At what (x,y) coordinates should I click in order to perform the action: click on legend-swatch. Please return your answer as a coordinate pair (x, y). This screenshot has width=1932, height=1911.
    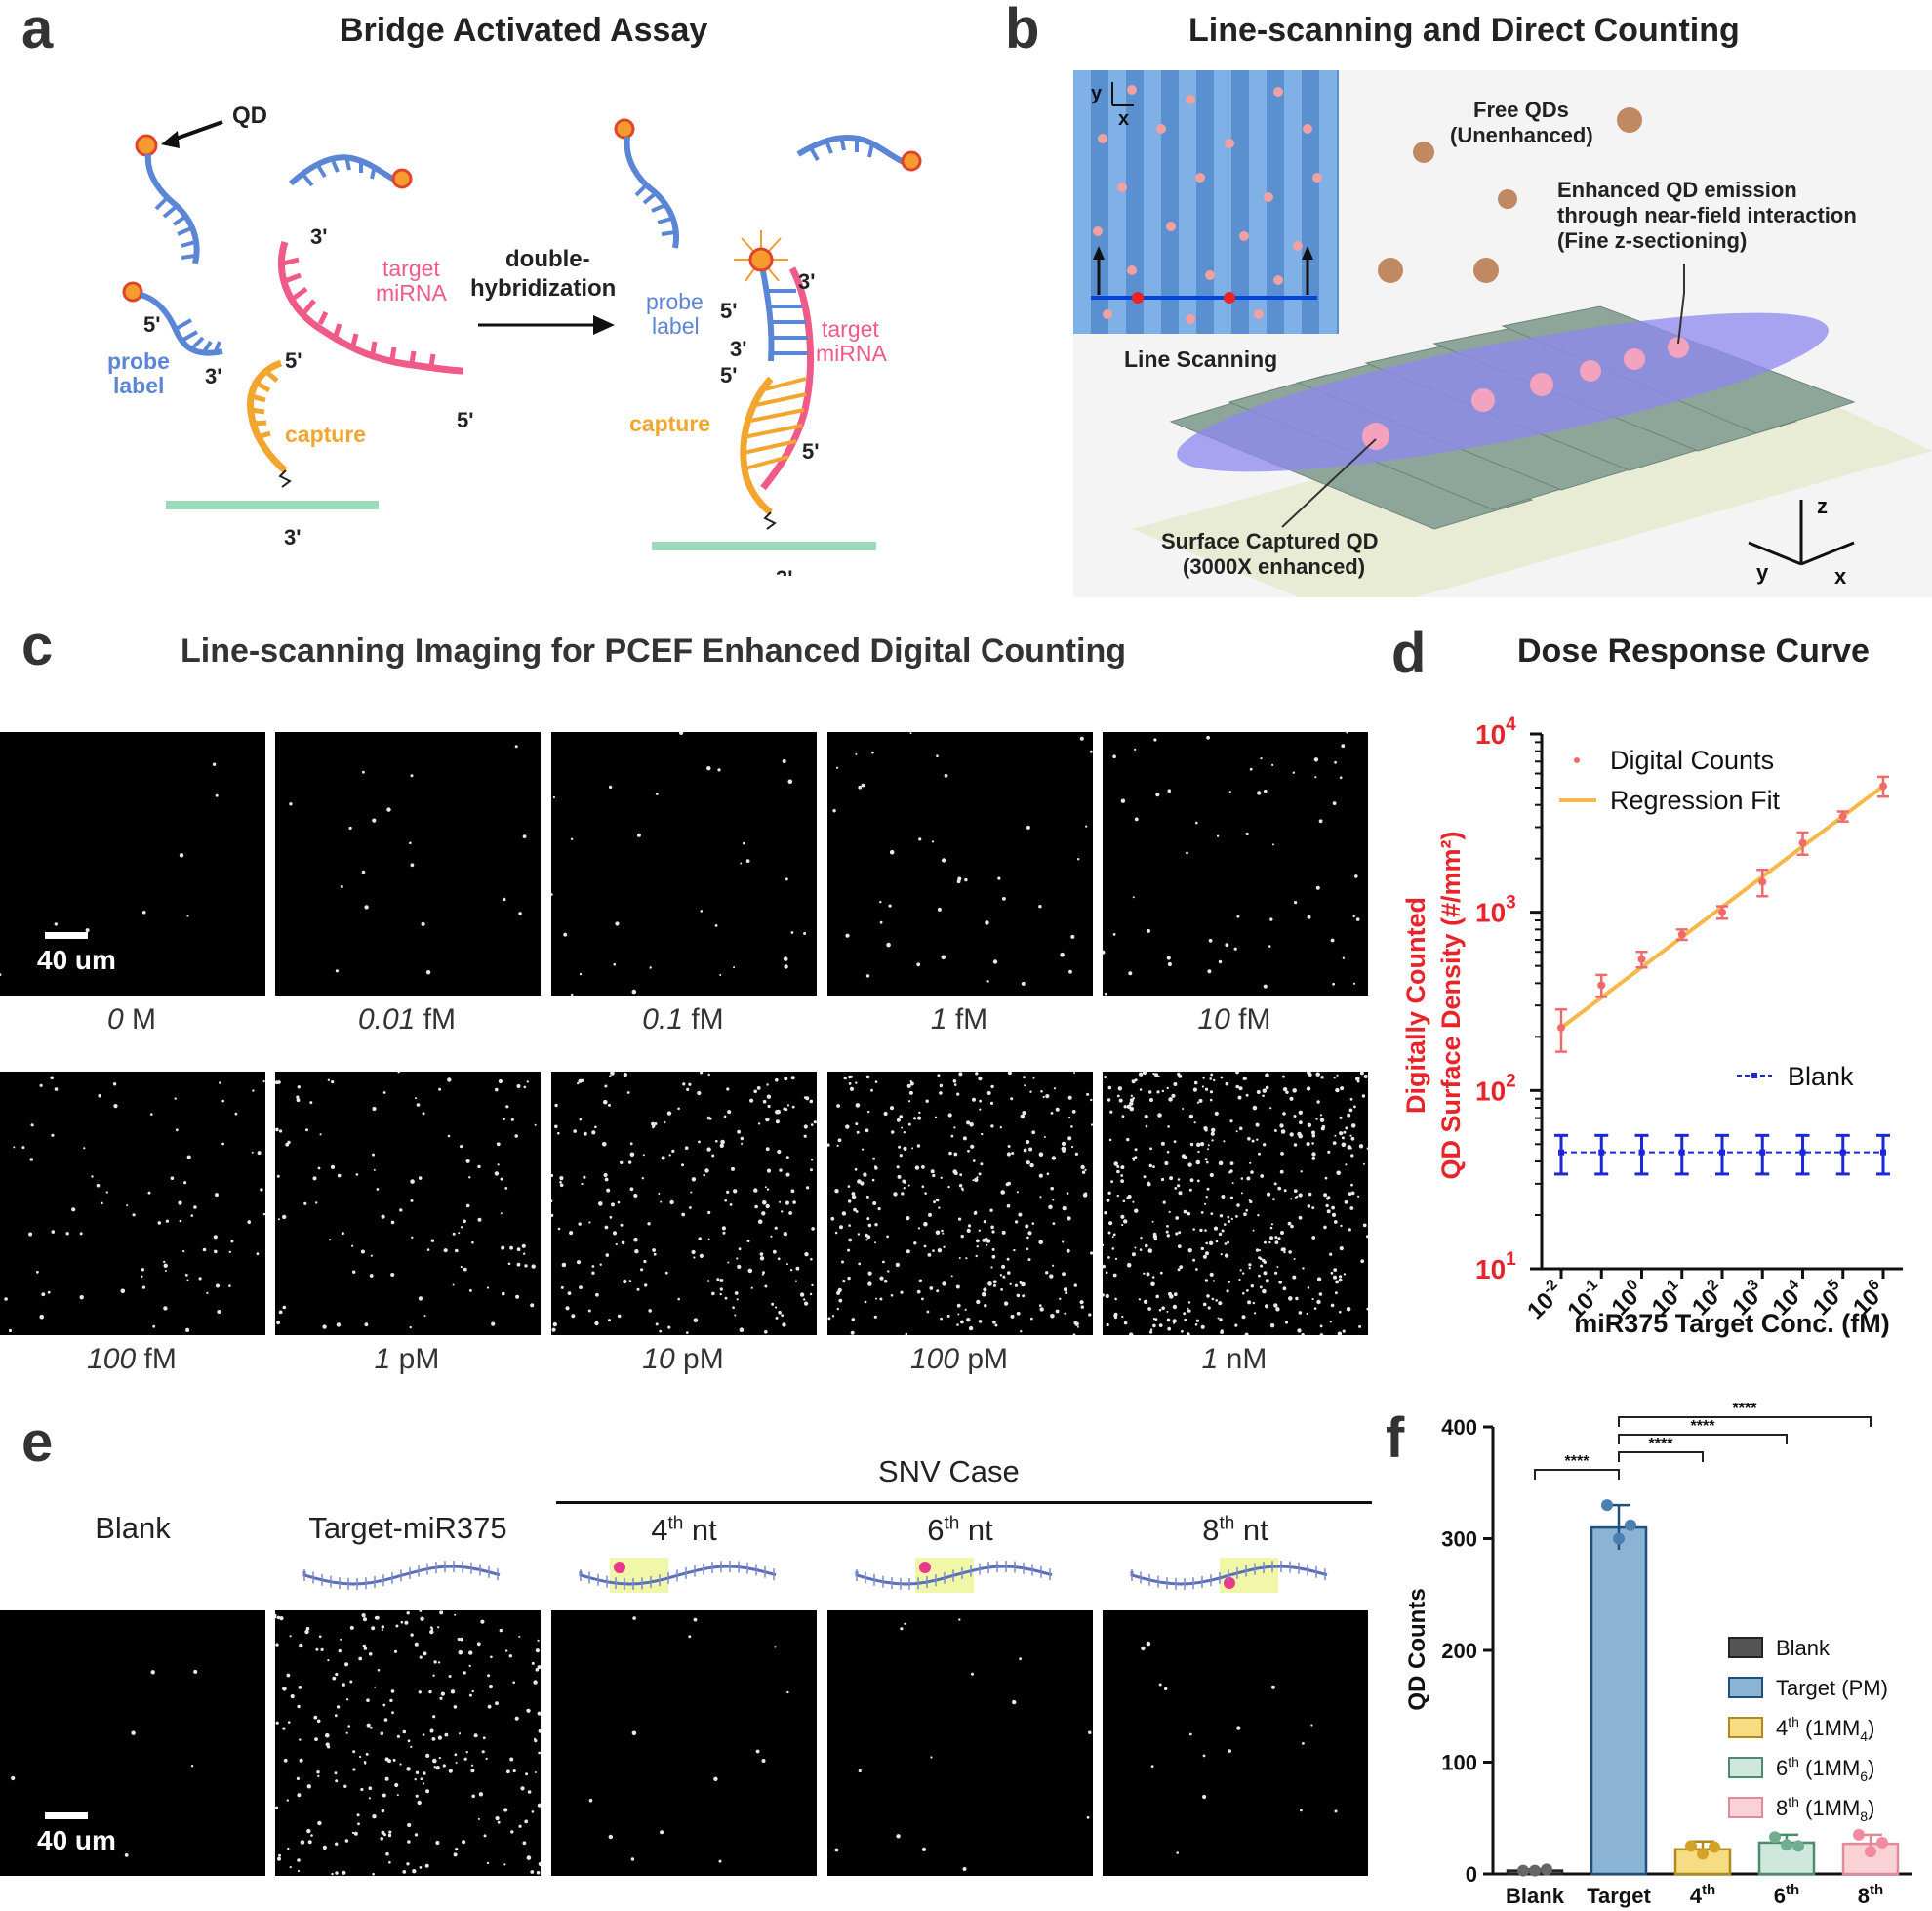
    Looking at the image, I should click on (1745, 1807).